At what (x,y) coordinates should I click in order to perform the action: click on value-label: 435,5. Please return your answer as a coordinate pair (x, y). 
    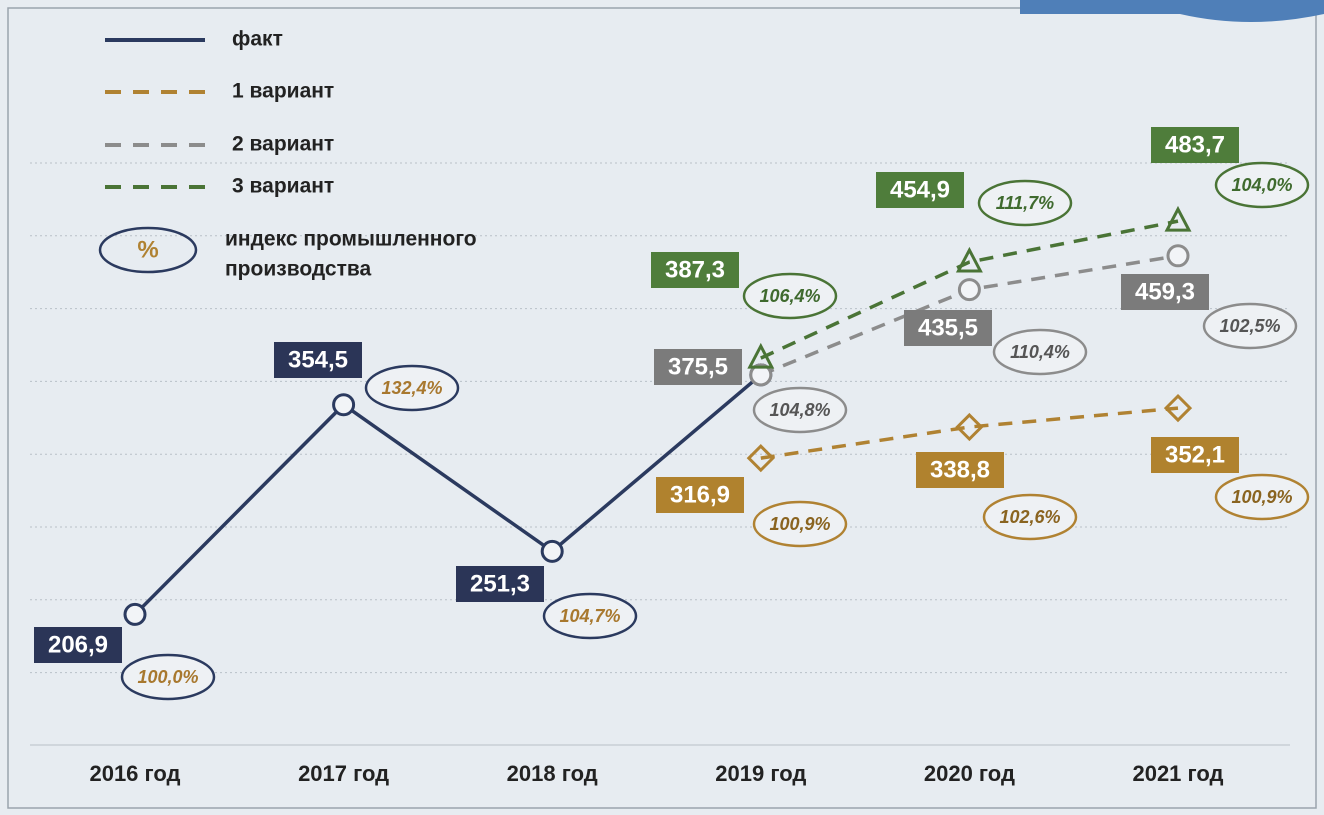
    Looking at the image, I should click on (948, 327).